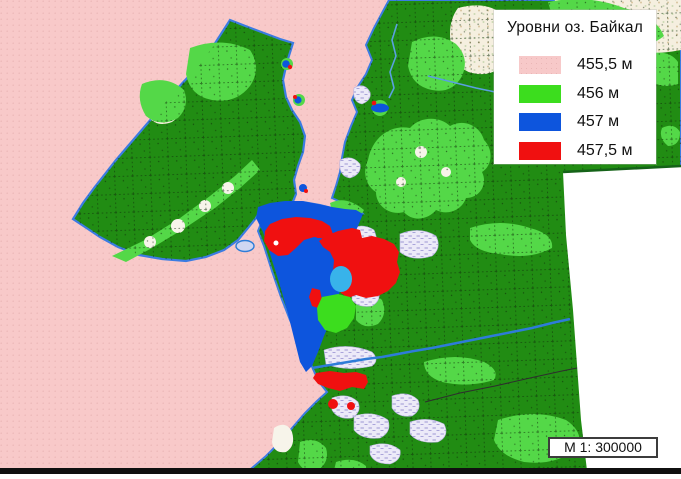 The height and width of the screenshot is (479, 681). What do you see at coordinates (312, 155) in the screenshot?
I see `coastal-features` at bounding box center [312, 155].